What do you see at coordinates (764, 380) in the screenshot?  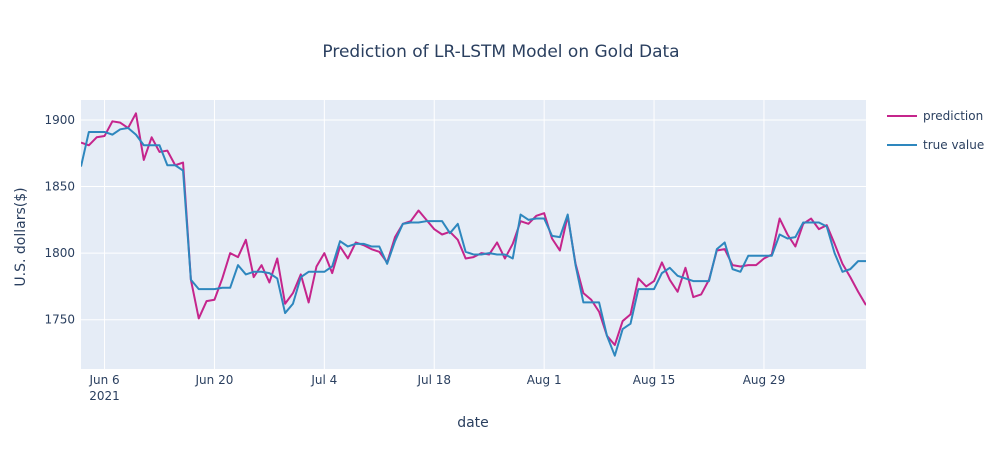 I see `x-tick-label: Aug 29` at bounding box center [764, 380].